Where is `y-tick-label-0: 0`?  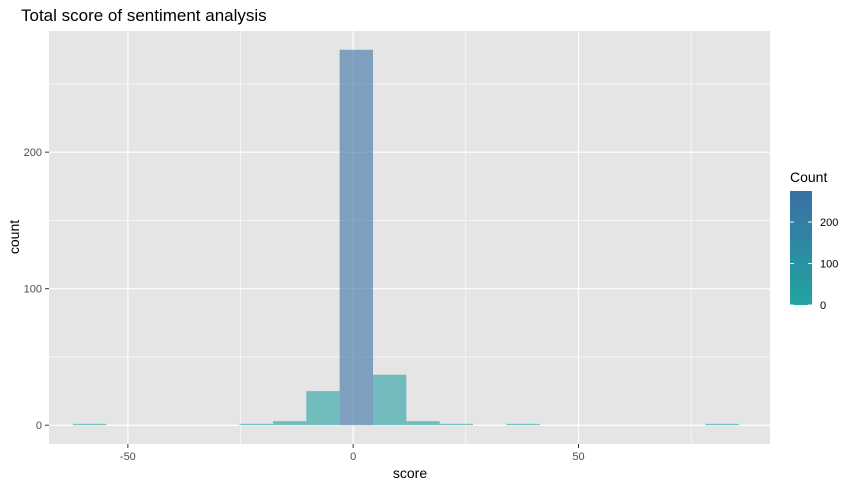
y-tick-label-0: 0 is located at coordinates (39, 426).